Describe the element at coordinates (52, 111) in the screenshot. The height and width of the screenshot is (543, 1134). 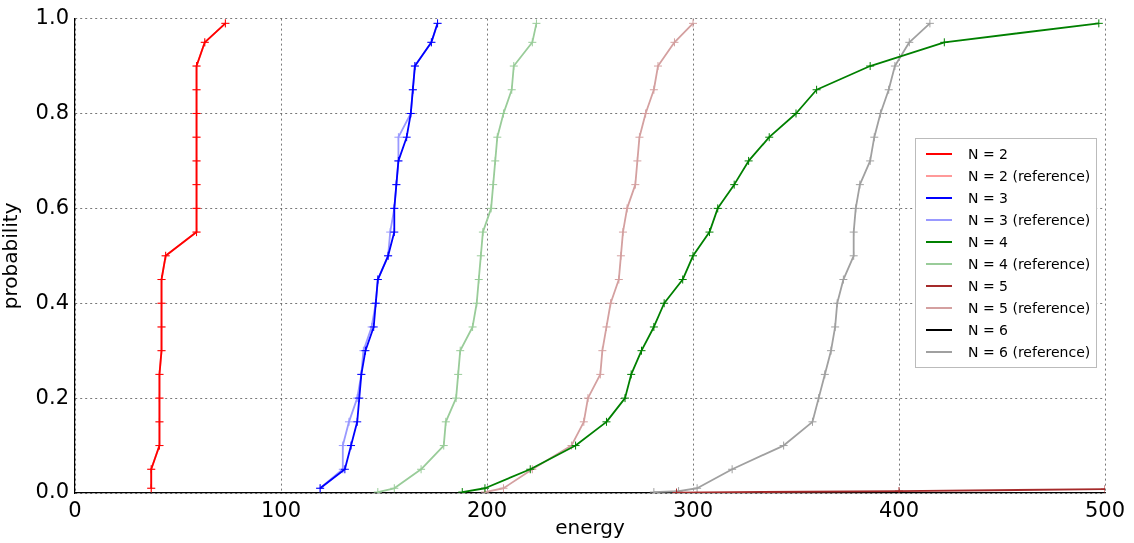
I see `y-tick-label: 0.8` at that location.